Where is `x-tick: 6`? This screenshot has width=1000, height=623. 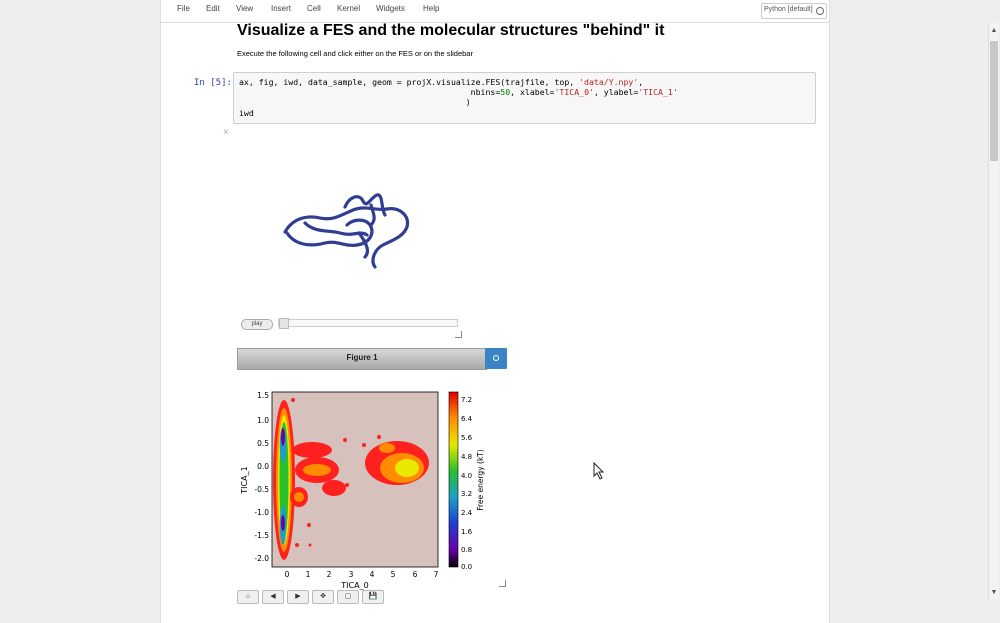 x-tick: 6 is located at coordinates (415, 574).